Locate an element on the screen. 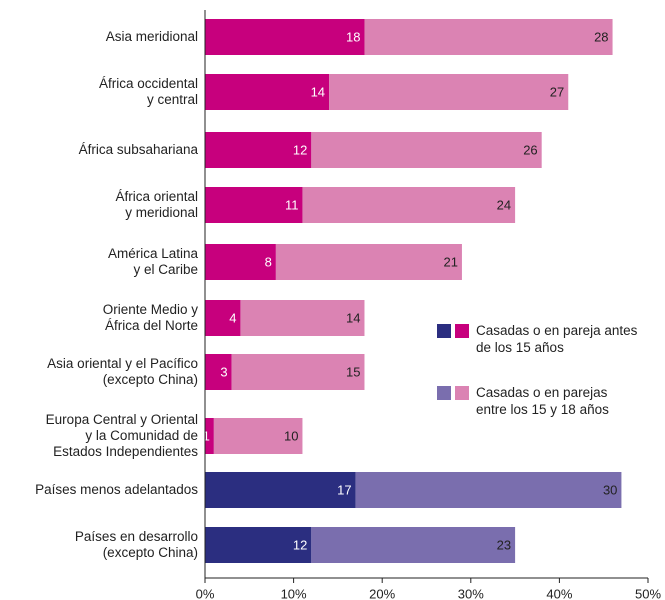 This screenshot has height=600, width=665. x-tick-label: 20% is located at coordinates (382, 593).